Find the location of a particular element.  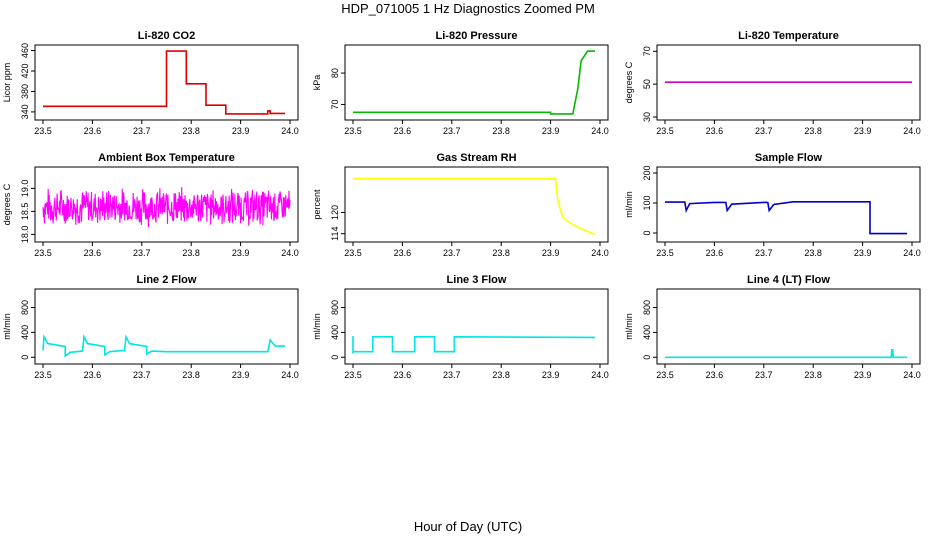

series-line-ambient-box-temperature is located at coordinates (166, 207).